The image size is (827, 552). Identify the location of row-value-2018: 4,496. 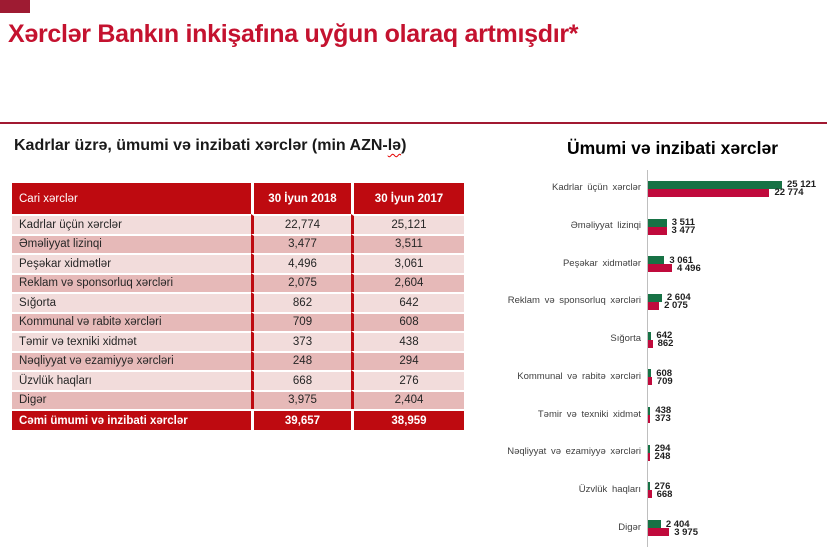
(301, 263).